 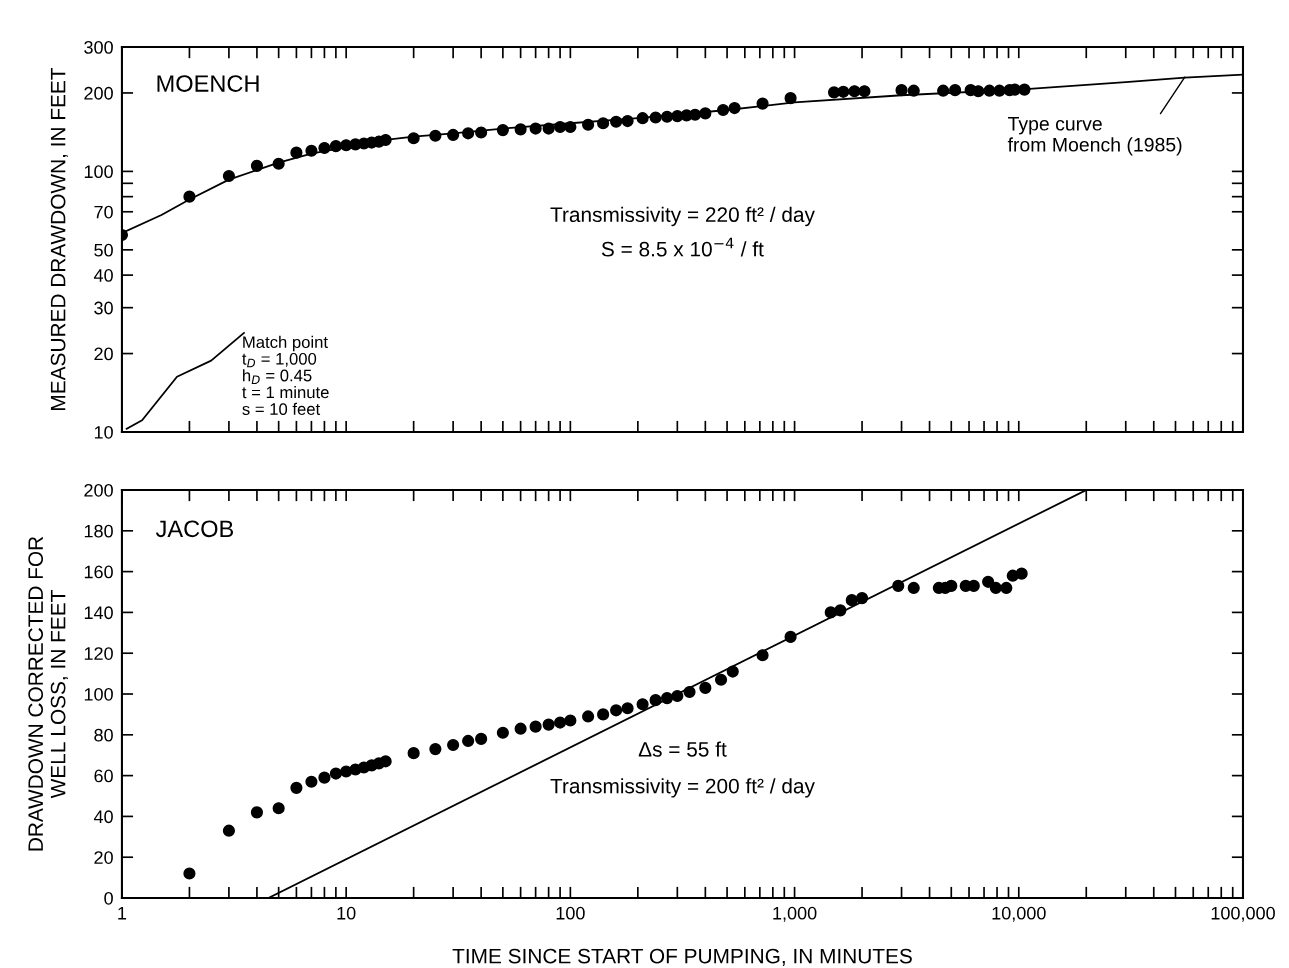 What do you see at coordinates (682, 749) in the screenshot?
I see `annotation: Δs = 55 ft` at bounding box center [682, 749].